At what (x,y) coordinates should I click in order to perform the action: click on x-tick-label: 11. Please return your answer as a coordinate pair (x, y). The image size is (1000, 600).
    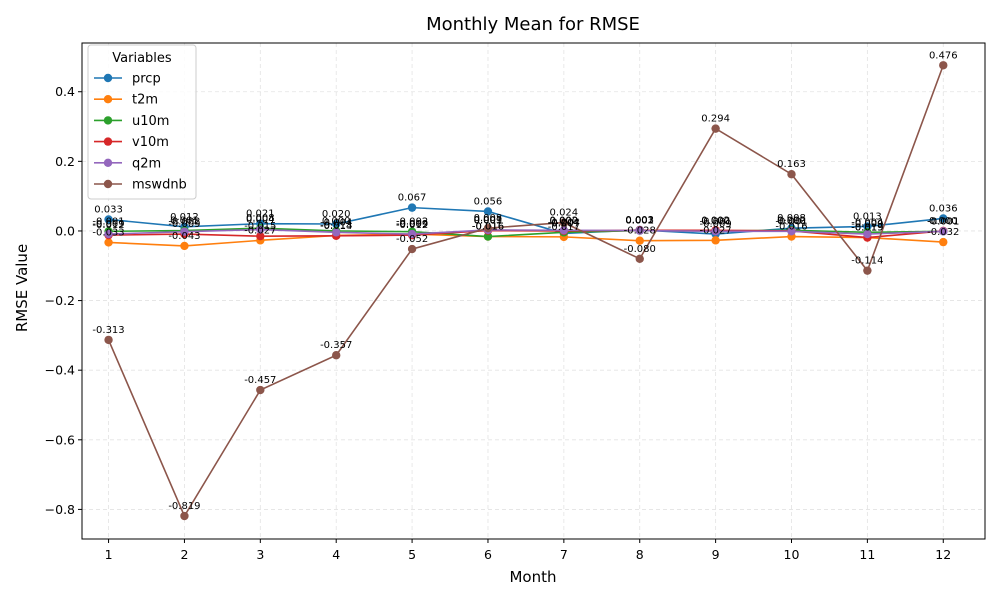
    Looking at the image, I should click on (867, 554).